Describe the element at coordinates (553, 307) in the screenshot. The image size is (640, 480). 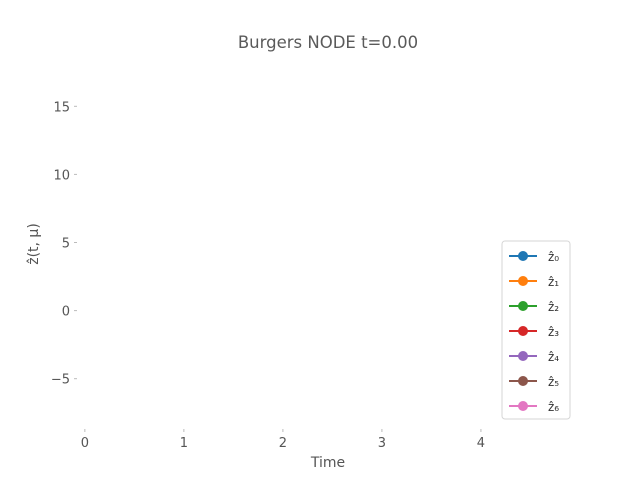
I see `legend-label: ẑ₂` at that location.